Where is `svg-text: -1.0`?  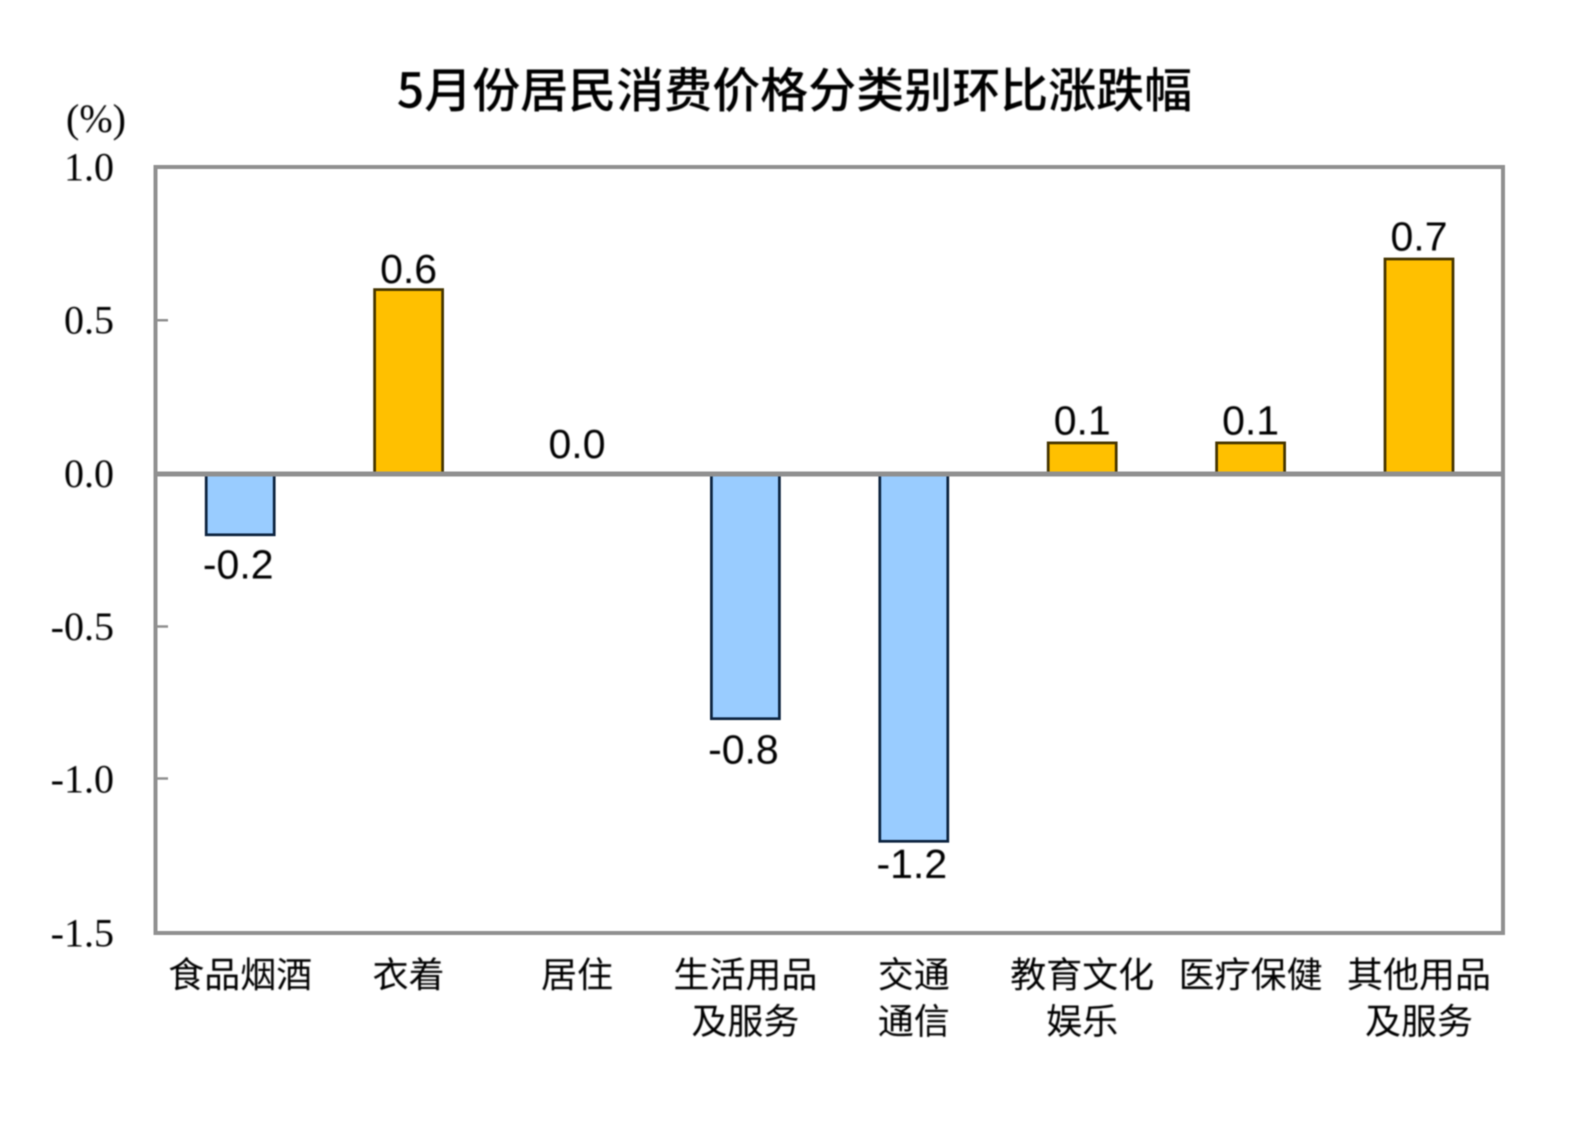 svg-text: -1.0 is located at coordinates (82, 779).